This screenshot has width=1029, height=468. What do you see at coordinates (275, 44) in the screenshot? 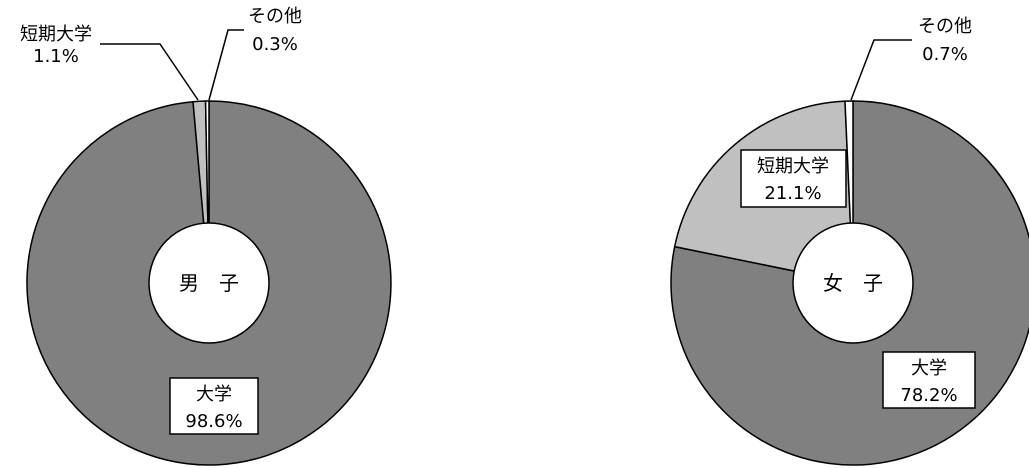
I see `svg-text: 0.3%` at bounding box center [275, 44].